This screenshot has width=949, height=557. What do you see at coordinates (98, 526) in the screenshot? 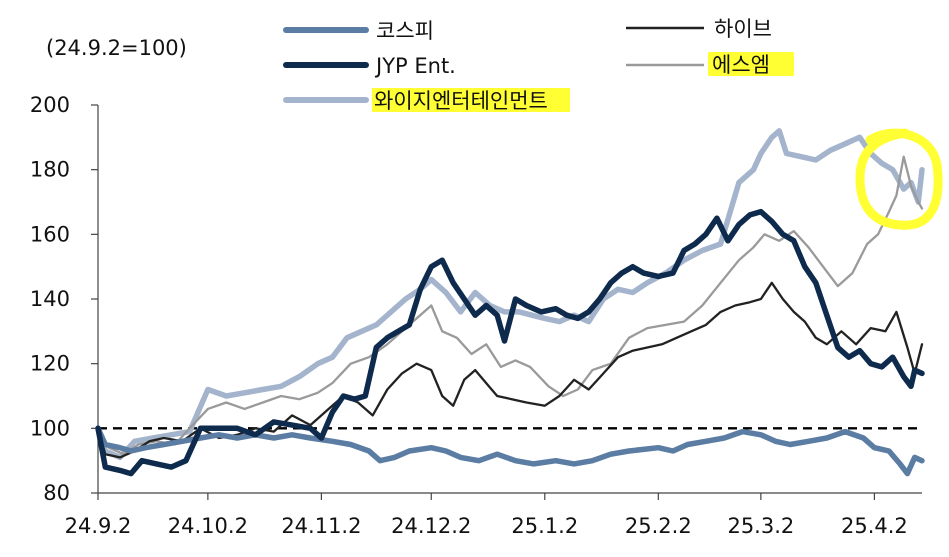
I see `x-tick-label: 24.9.2` at bounding box center [98, 526].